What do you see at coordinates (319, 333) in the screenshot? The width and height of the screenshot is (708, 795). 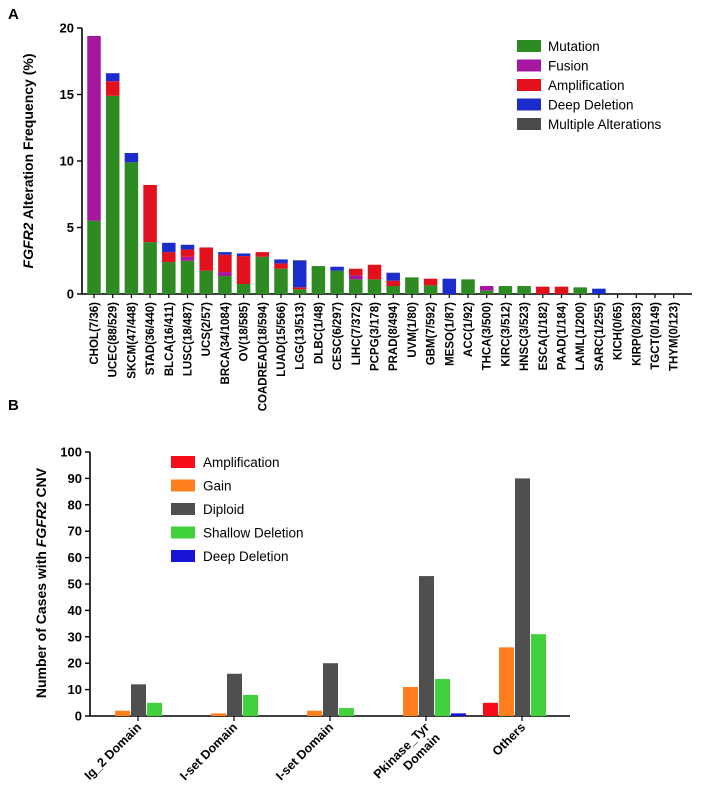 I see `chart-a-category-label: DLBC(1/48)` at bounding box center [319, 333].